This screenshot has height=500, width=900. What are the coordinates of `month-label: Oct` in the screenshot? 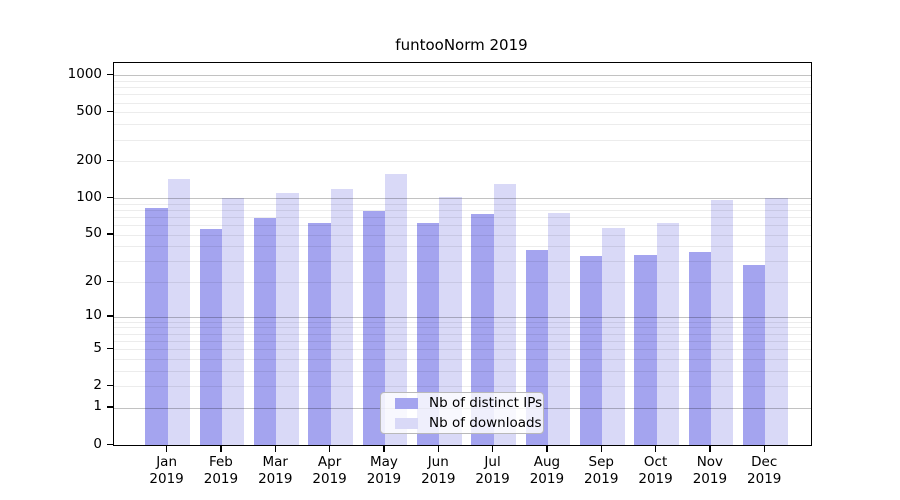 It's located at (655, 462).